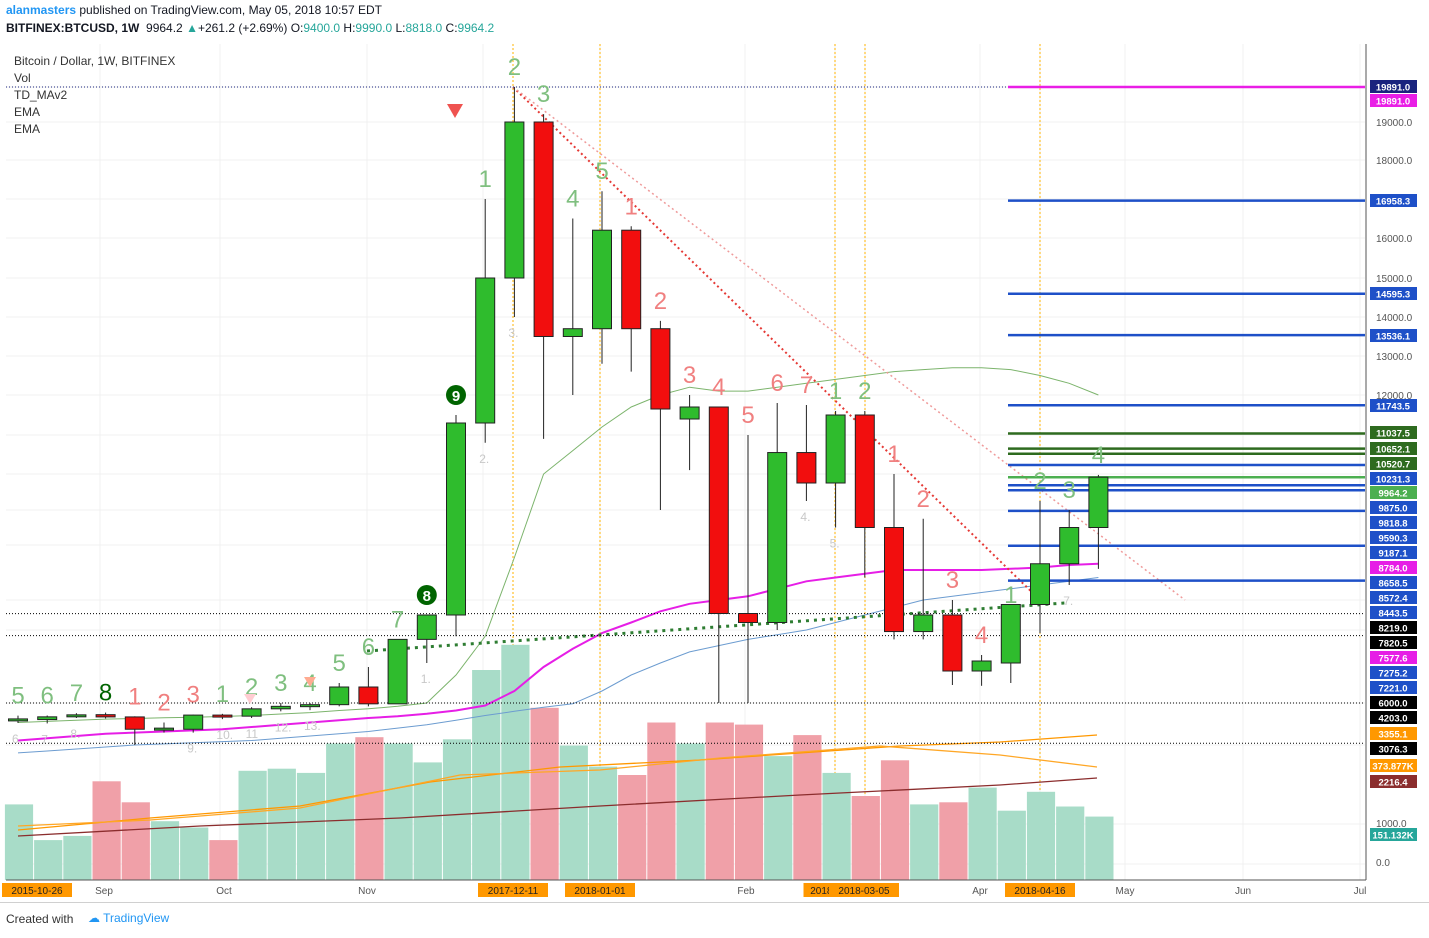  I want to click on sell-signal-triangle-faded, so click(310, 682).